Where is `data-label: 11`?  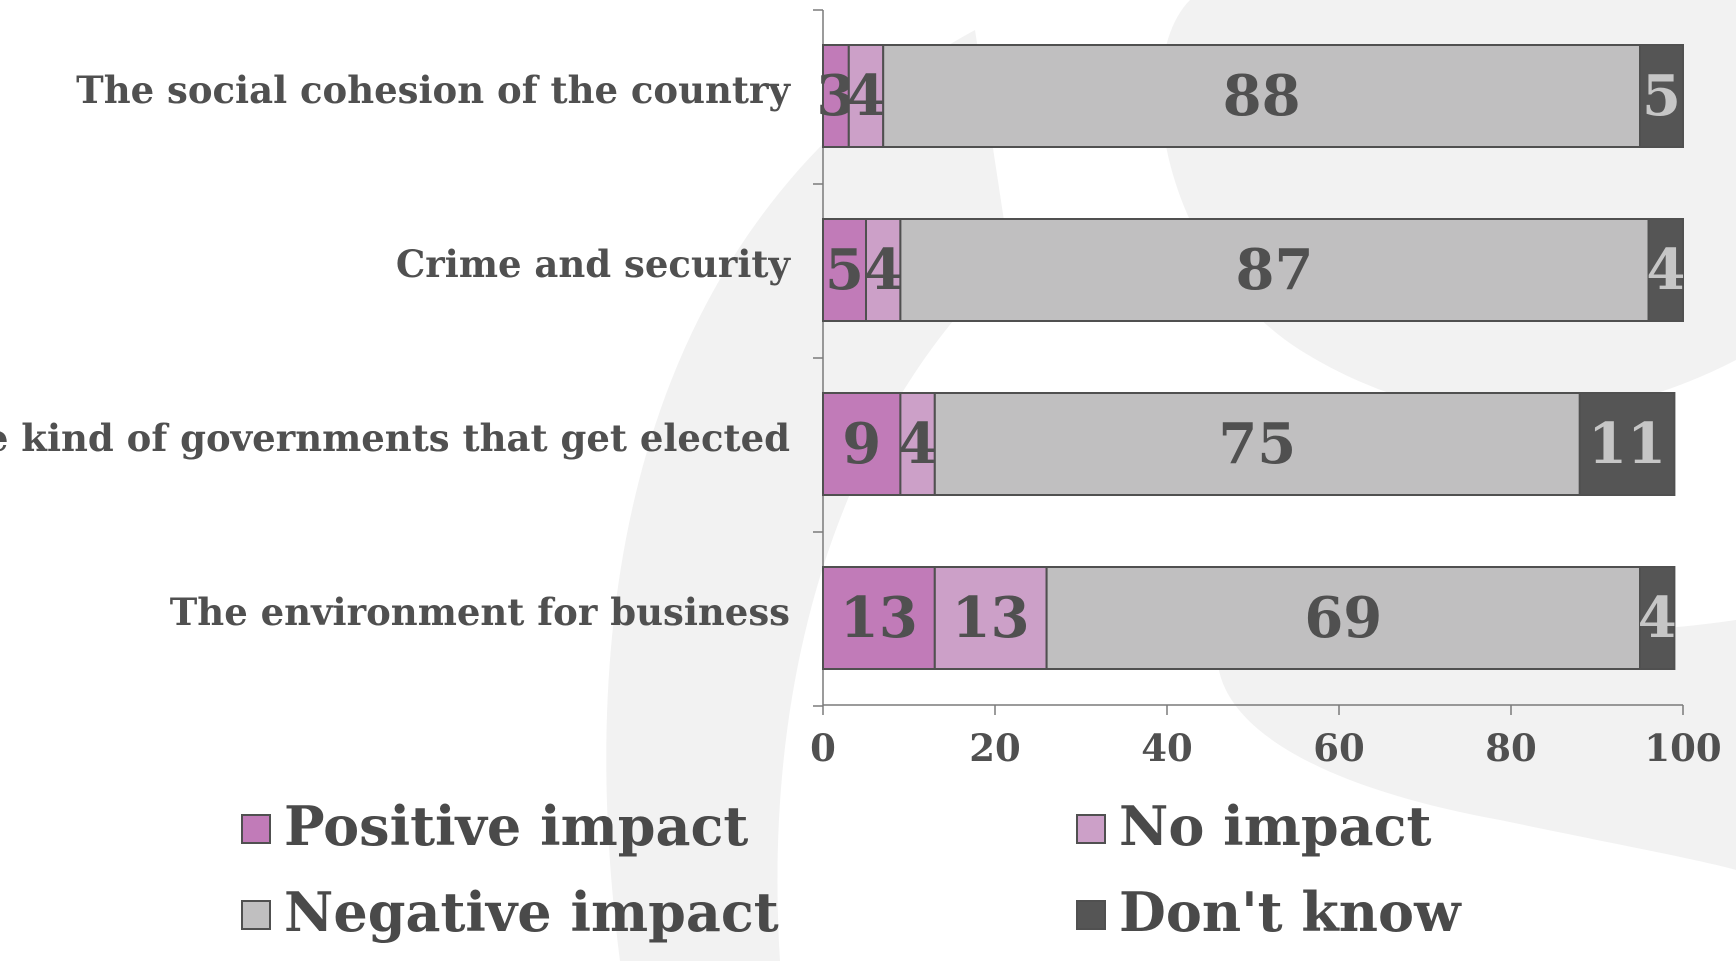
data-label: 11 is located at coordinates (1627, 444).